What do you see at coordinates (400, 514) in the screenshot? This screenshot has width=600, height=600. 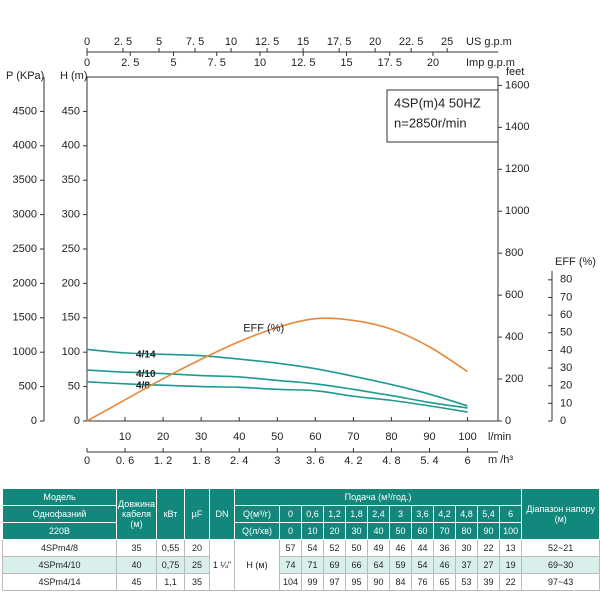 I see `header-cell: 3` at bounding box center [400, 514].